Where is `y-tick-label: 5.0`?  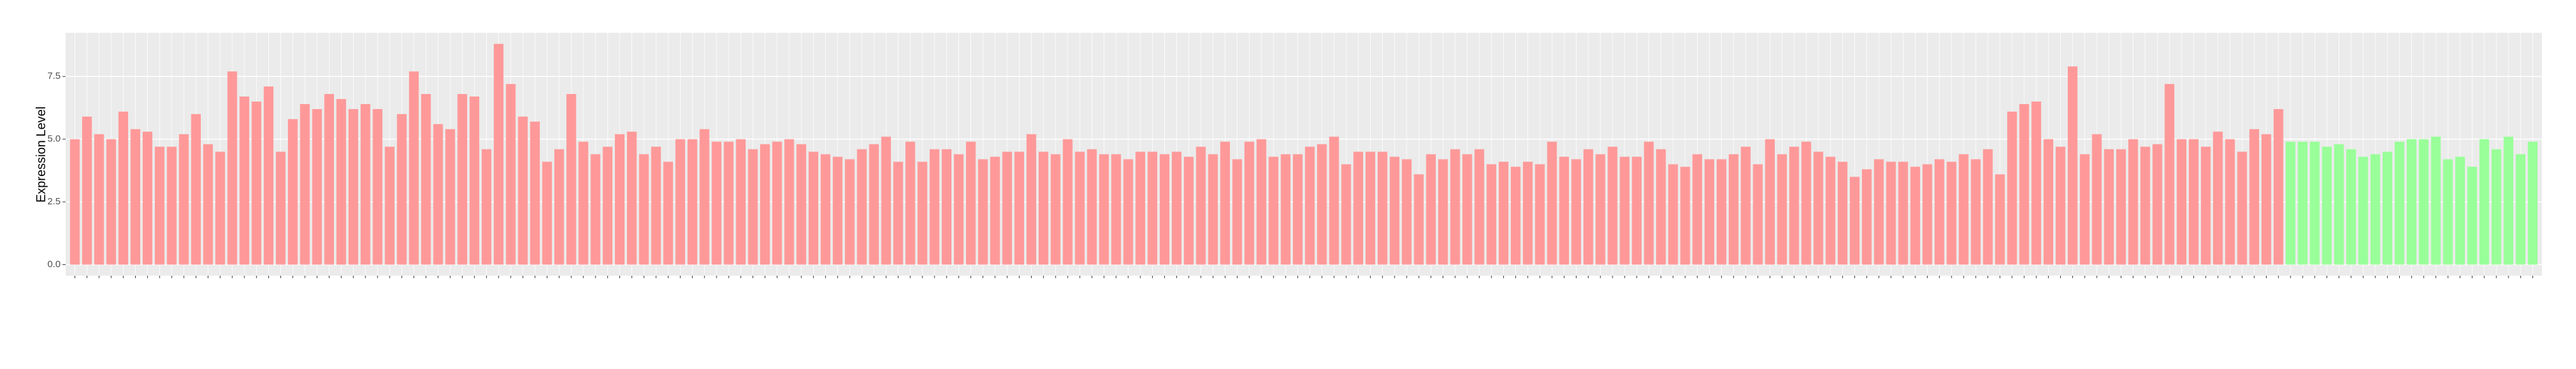 y-tick-label: 5.0 is located at coordinates (54, 139).